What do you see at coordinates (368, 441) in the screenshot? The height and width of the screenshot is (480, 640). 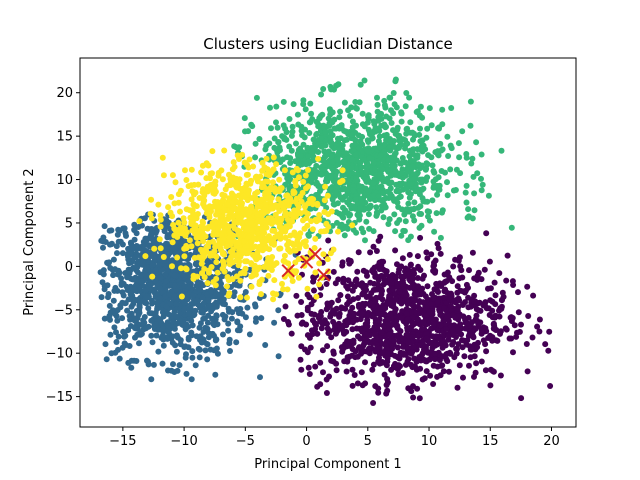 I see `x-tick-label: 5` at bounding box center [368, 441].